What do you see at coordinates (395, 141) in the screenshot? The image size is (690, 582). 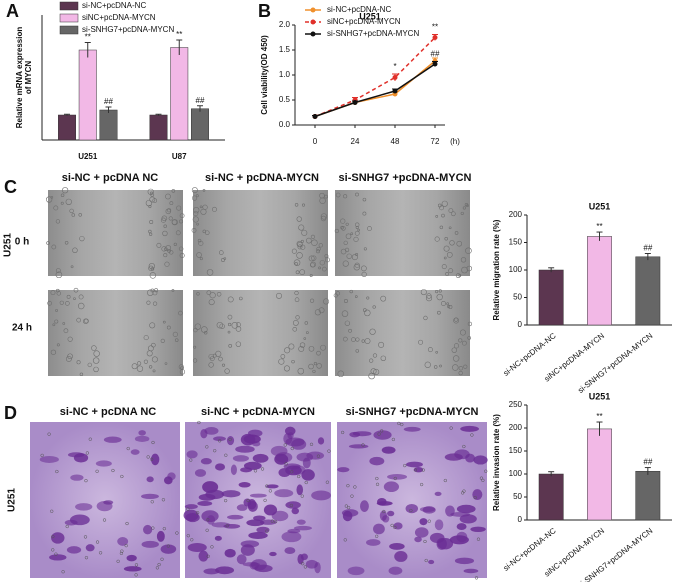 I see `x-tick-label: 48` at bounding box center [395, 141].